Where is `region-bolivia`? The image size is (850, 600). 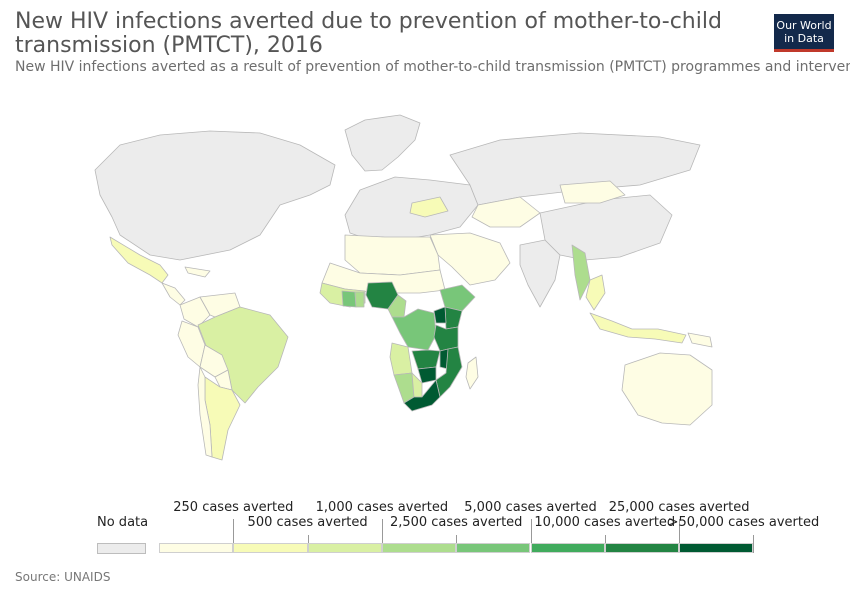 region-bolivia is located at coordinates (214, 361).